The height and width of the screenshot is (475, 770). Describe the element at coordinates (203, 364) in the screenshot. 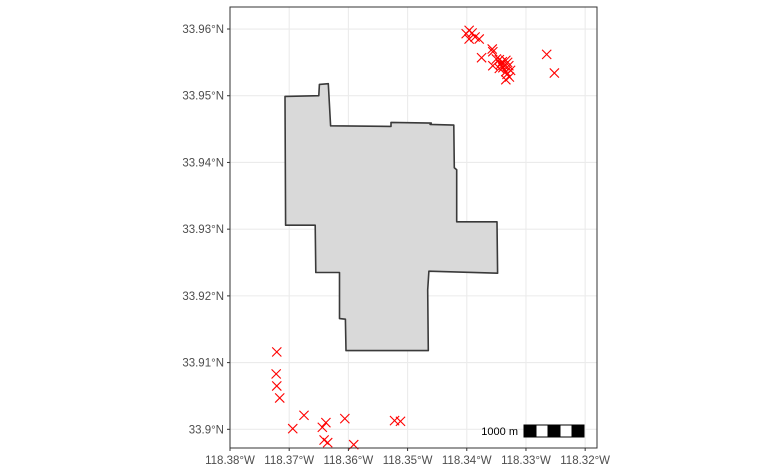

I see `y-tick-label: 33.91°N` at that location.